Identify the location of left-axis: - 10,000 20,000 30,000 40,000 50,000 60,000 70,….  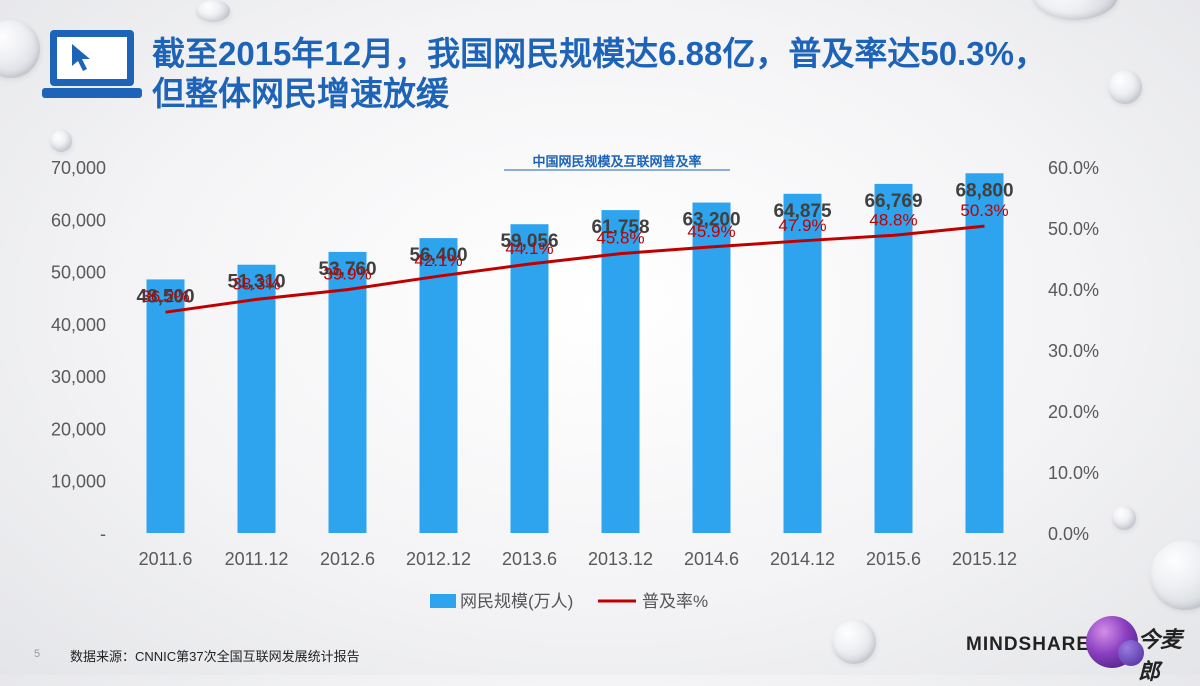
(78, 351).